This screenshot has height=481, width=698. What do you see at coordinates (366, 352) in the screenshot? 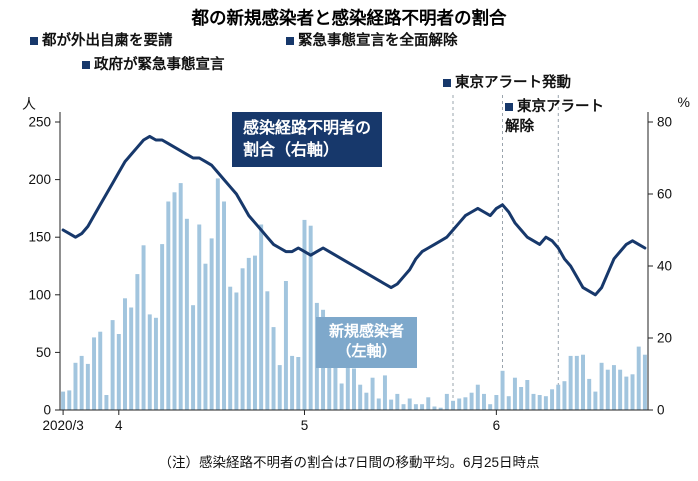
I see `legend-bar-text-2: （左軸）` at bounding box center [366, 352].